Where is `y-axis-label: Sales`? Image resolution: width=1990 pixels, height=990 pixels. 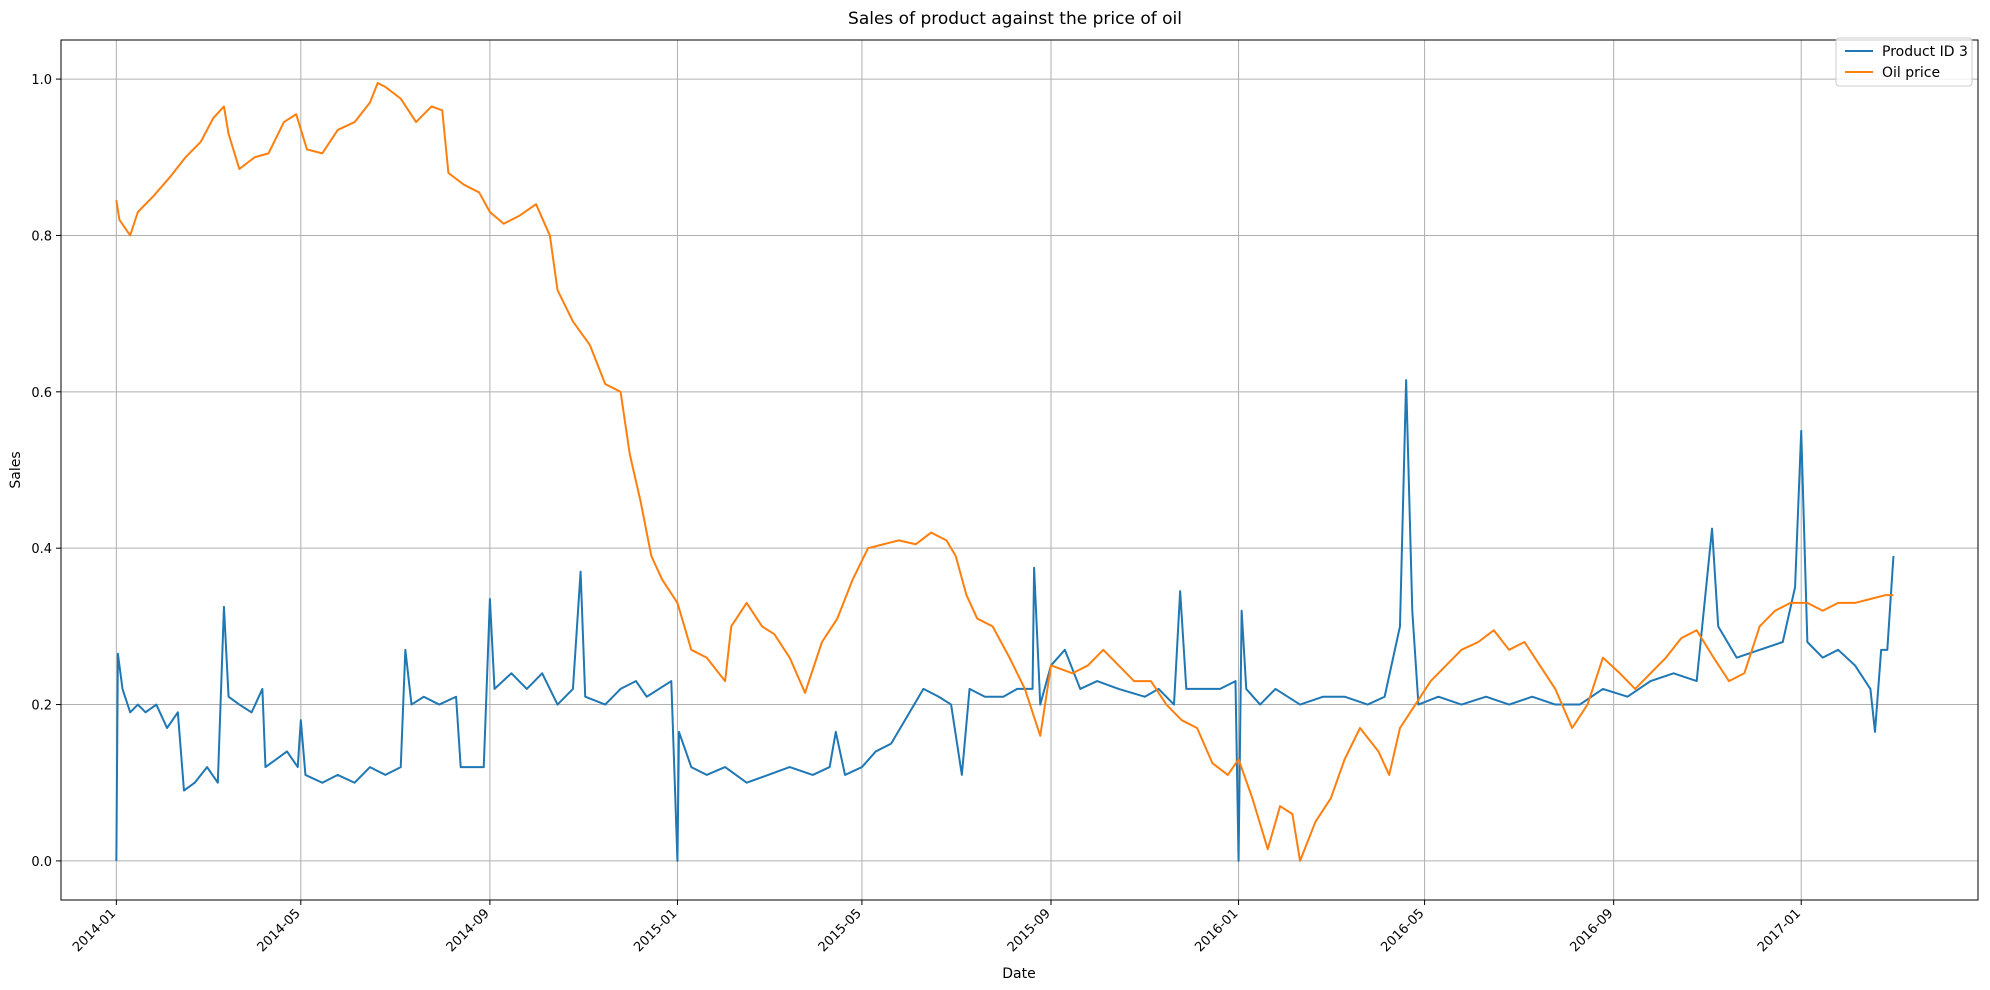
y-axis-label: Sales is located at coordinates (16, 469).